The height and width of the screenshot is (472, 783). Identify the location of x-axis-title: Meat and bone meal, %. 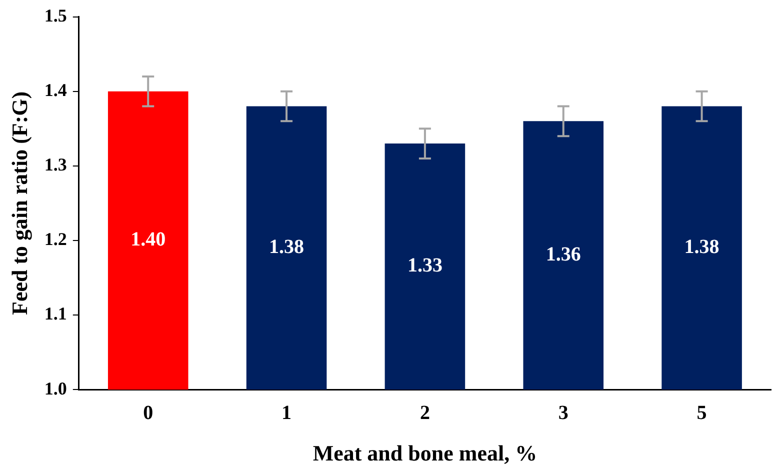
(425, 453).